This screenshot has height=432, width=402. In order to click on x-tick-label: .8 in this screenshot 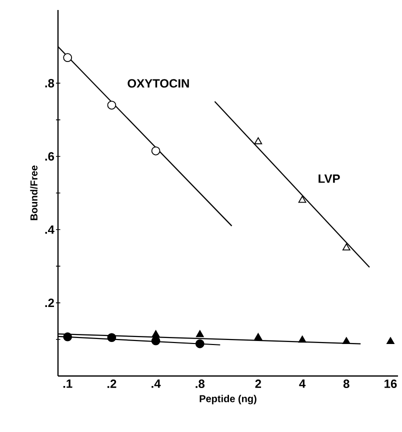, I will do `click(200, 384)`.